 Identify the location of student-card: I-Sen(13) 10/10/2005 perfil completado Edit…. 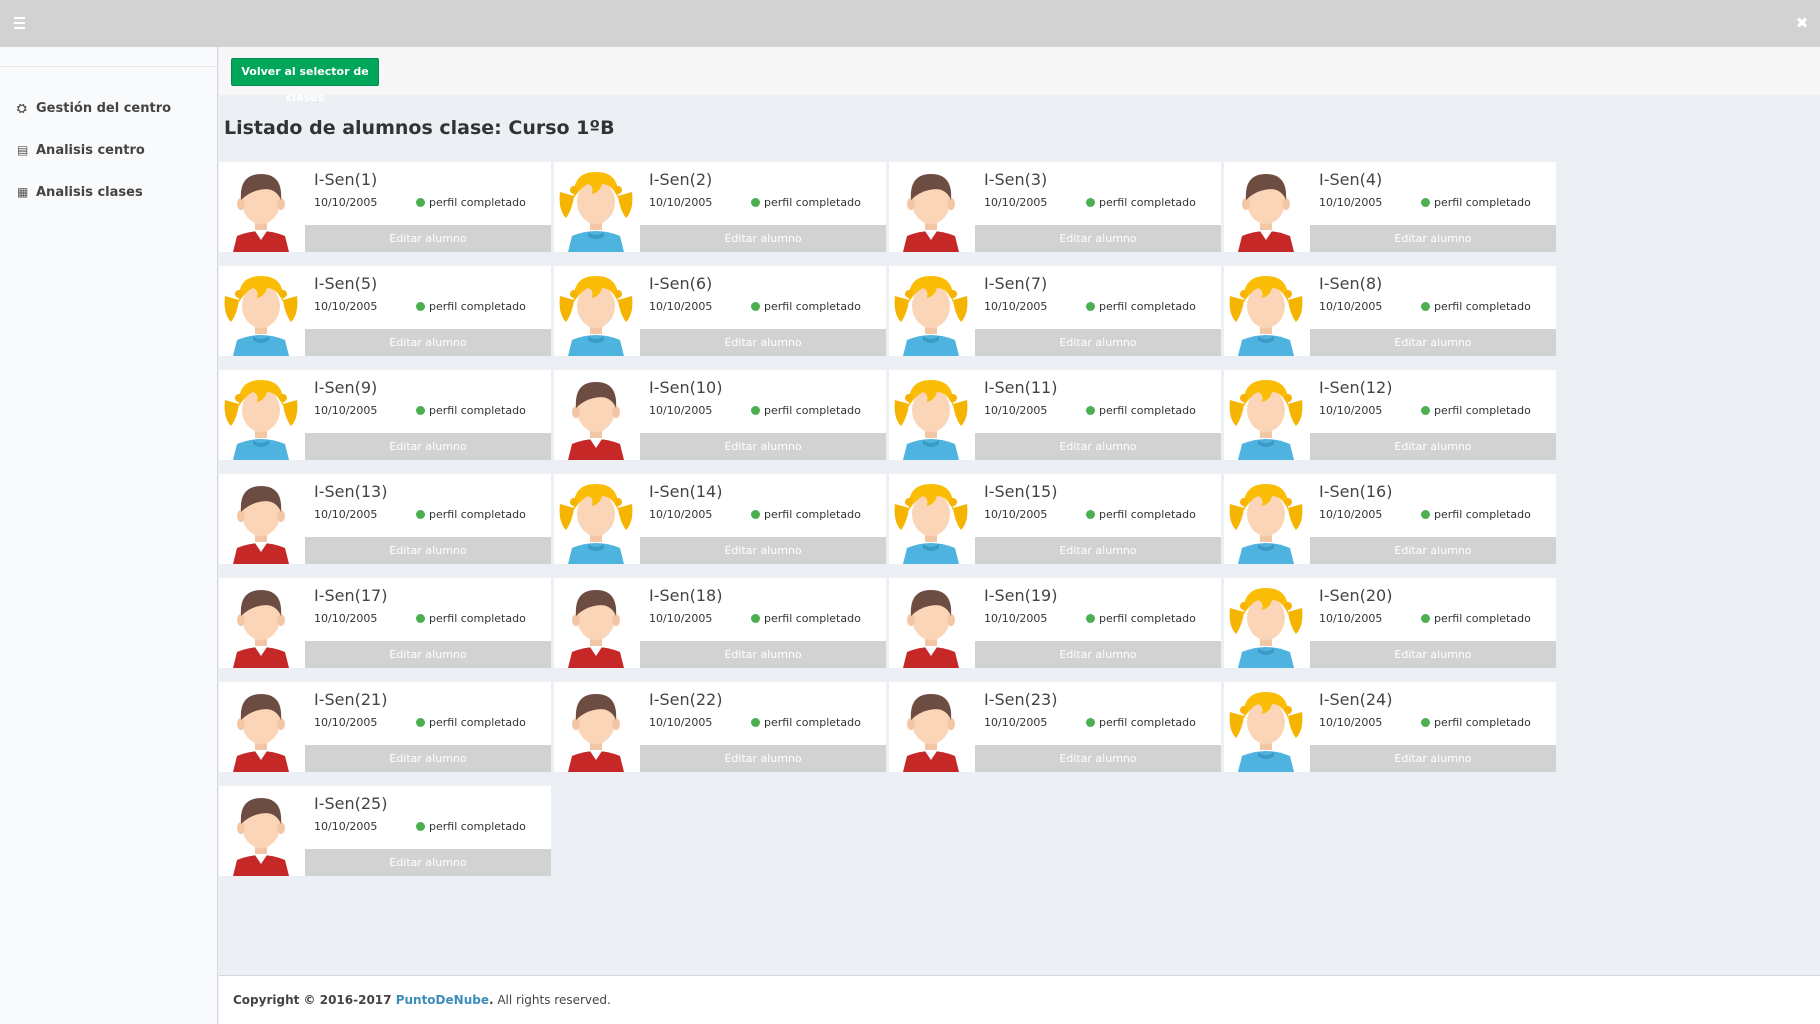
(385, 519).